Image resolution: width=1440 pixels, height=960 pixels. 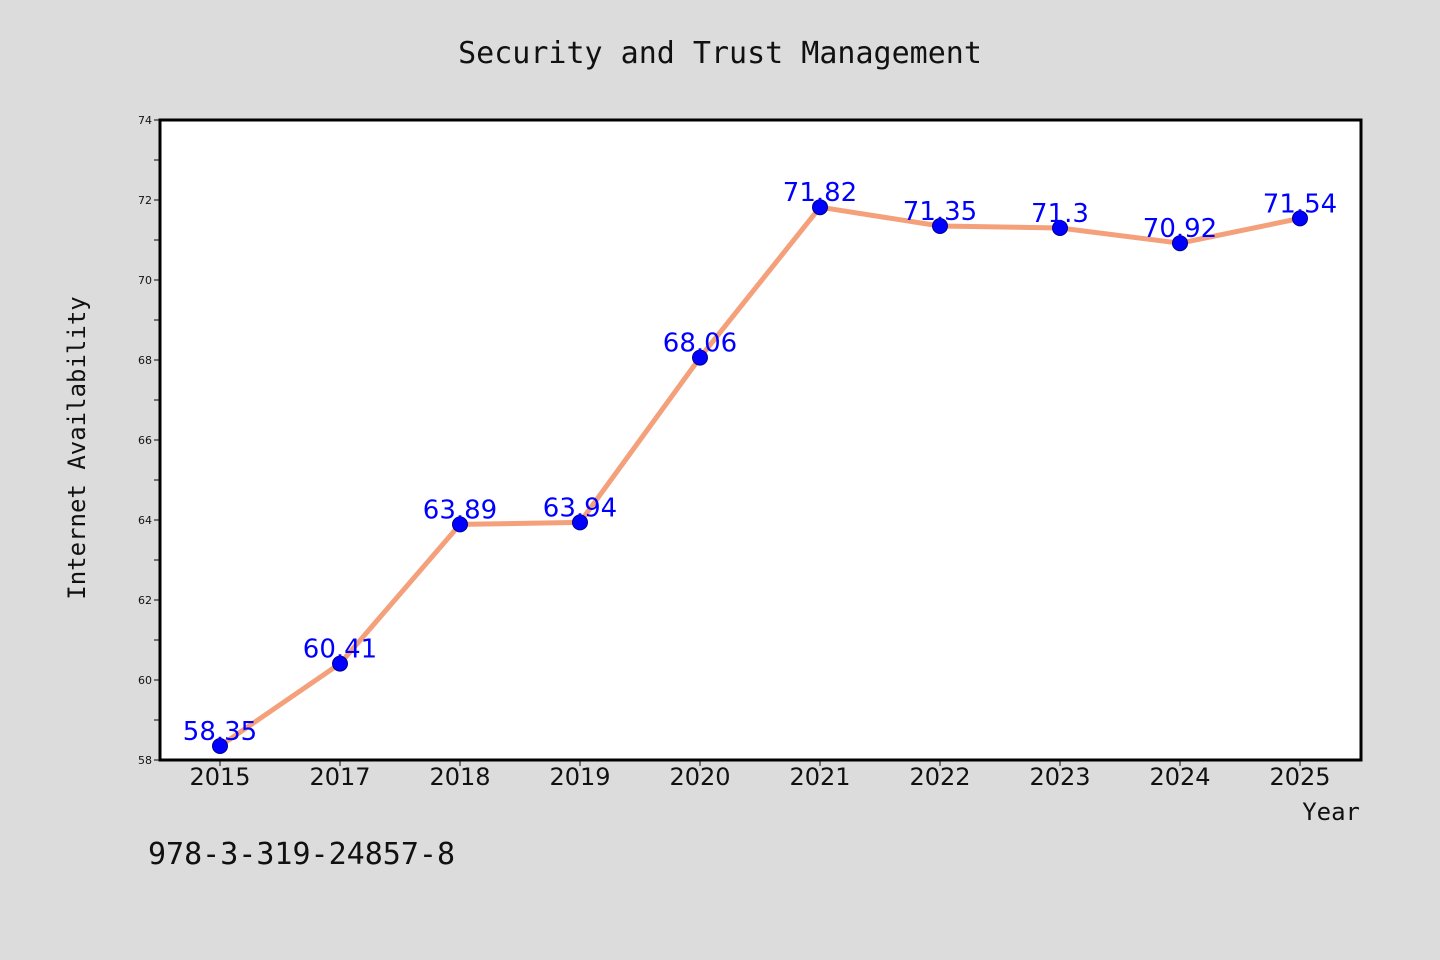 What do you see at coordinates (819, 777) in the screenshot?
I see `x-tick-label: 2021` at bounding box center [819, 777].